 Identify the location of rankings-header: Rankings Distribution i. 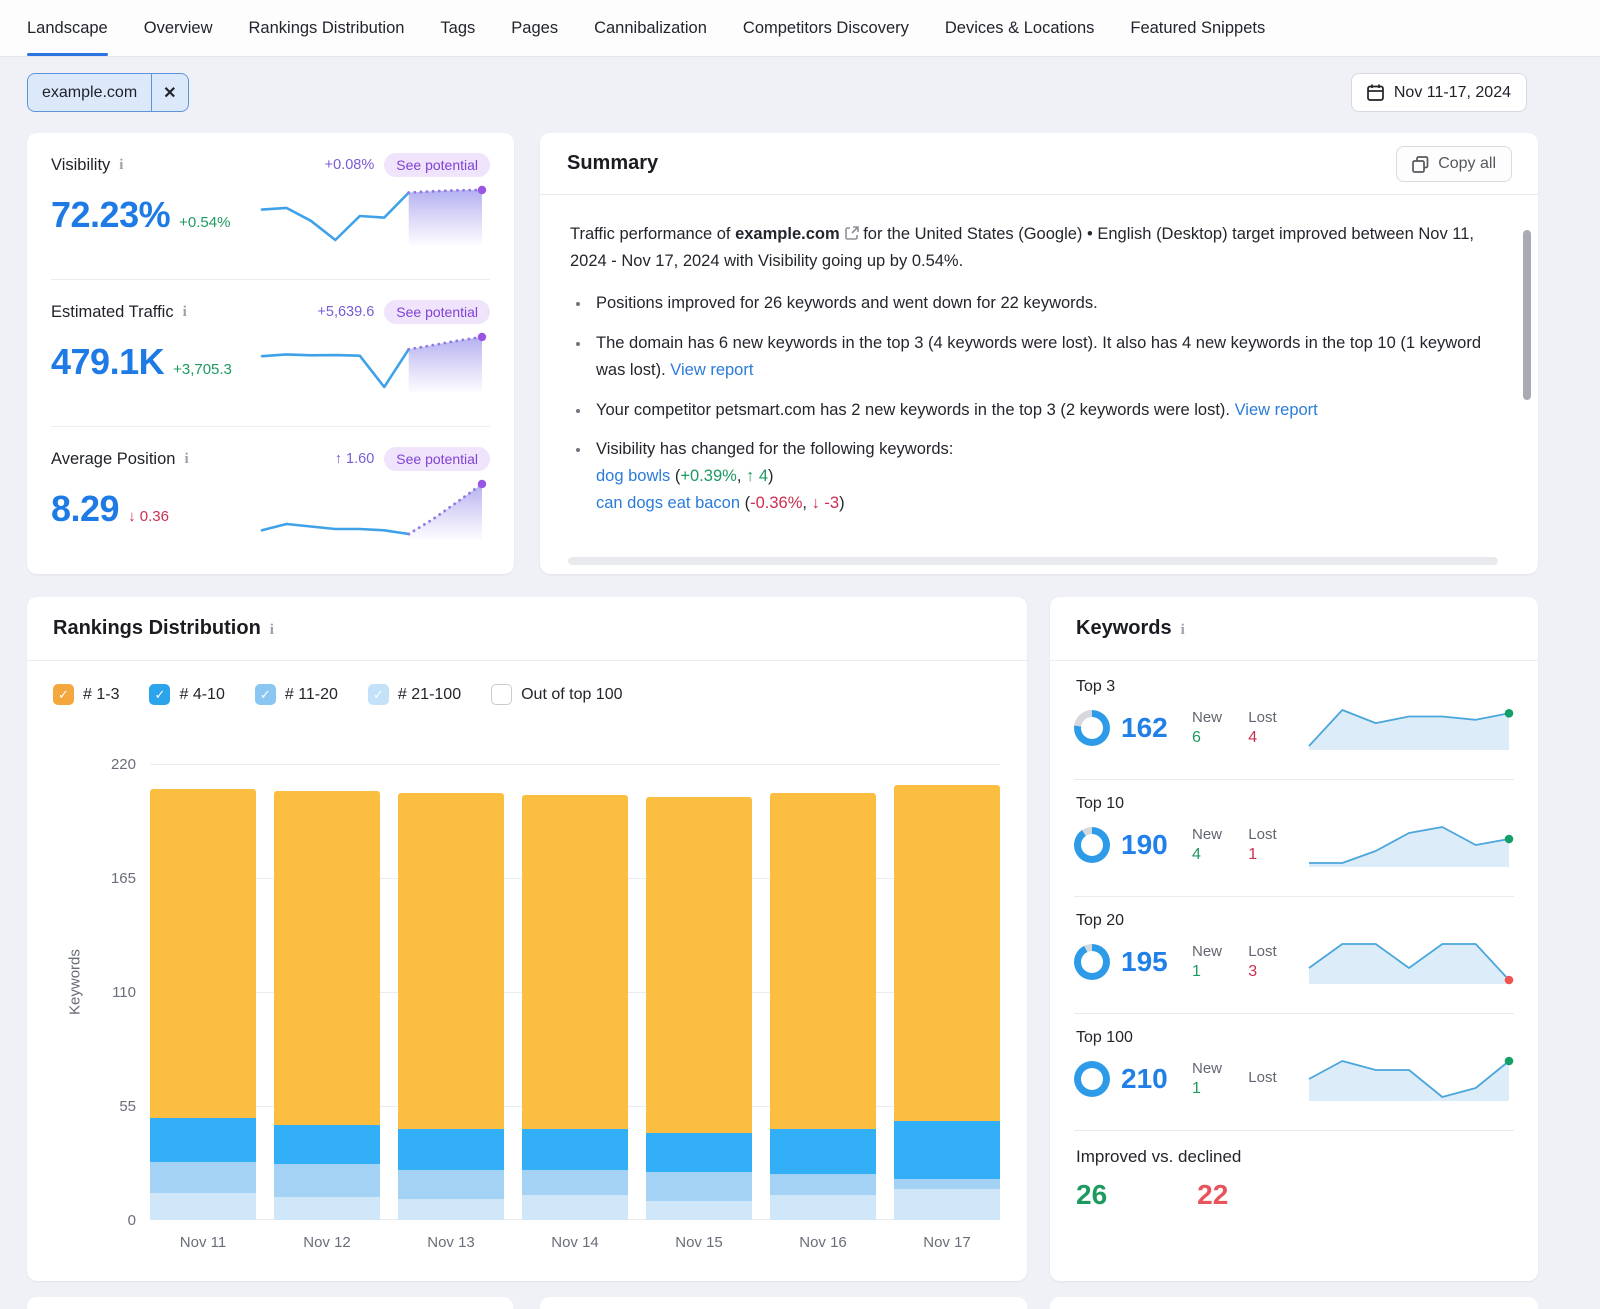
(527, 629).